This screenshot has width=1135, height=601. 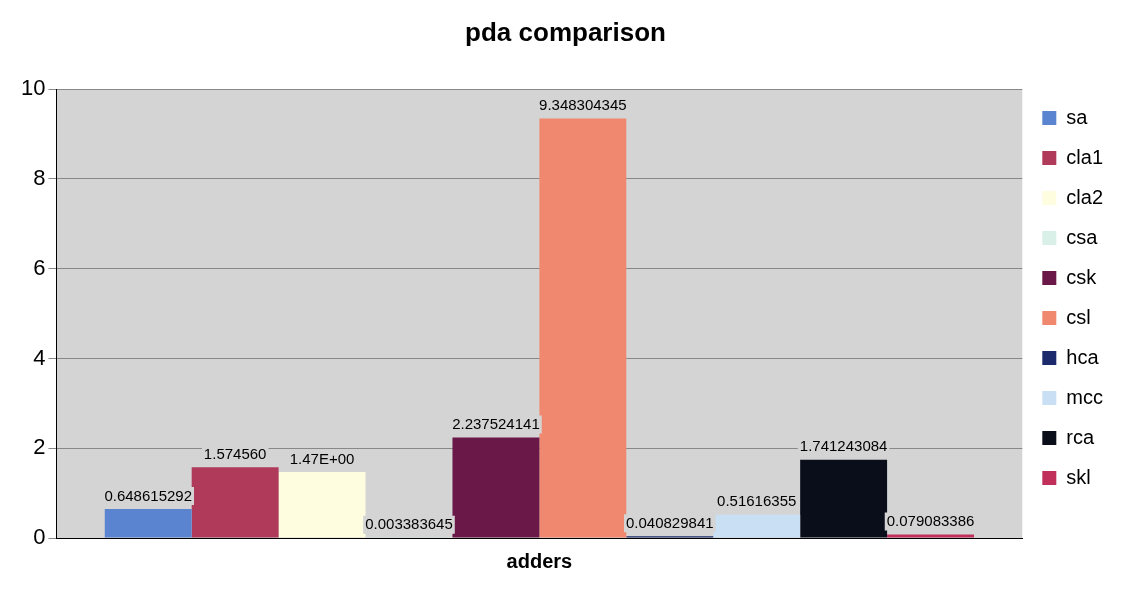 What do you see at coordinates (1084, 396) in the screenshot?
I see `legend-label: mcc` at bounding box center [1084, 396].